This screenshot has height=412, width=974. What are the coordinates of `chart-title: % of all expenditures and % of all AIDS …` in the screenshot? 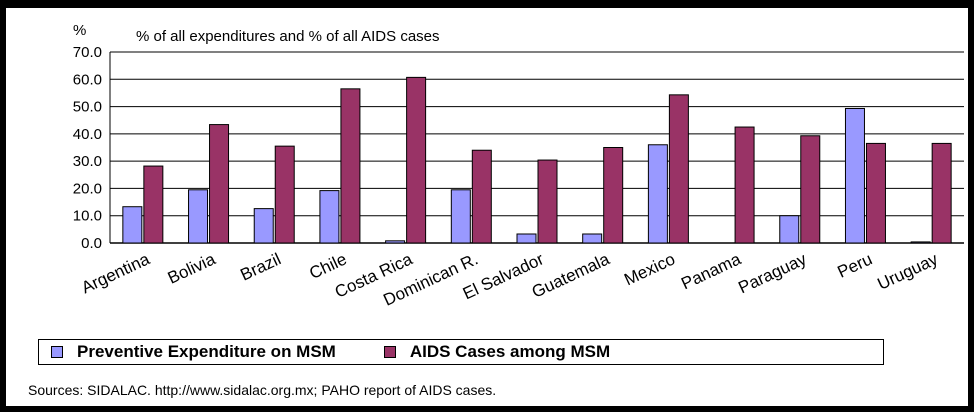 It's located at (288, 36).